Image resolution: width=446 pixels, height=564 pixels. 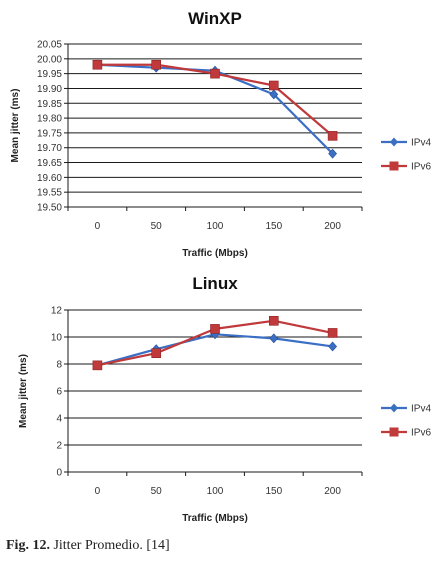 I want to click on chart2-y-tick-label: 12, so click(x=57, y=311).